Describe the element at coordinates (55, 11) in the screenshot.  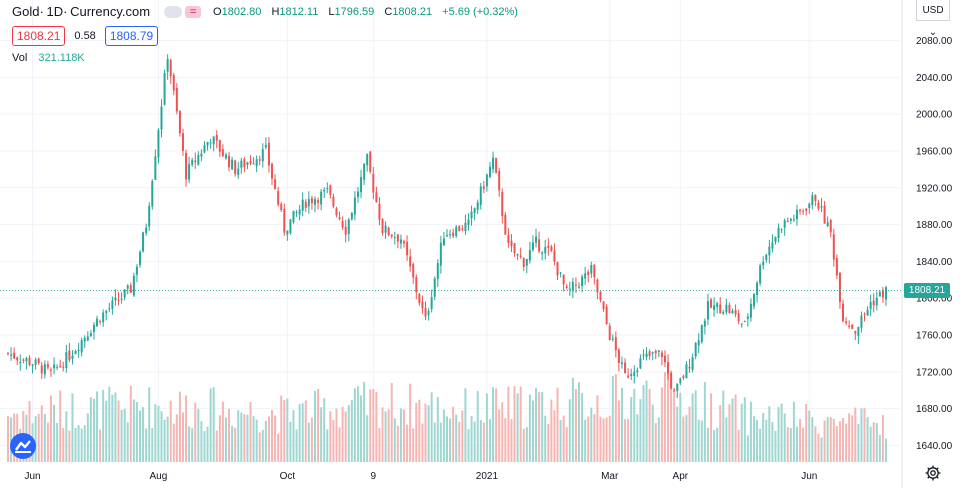
I see `interval-label: 1D` at that location.